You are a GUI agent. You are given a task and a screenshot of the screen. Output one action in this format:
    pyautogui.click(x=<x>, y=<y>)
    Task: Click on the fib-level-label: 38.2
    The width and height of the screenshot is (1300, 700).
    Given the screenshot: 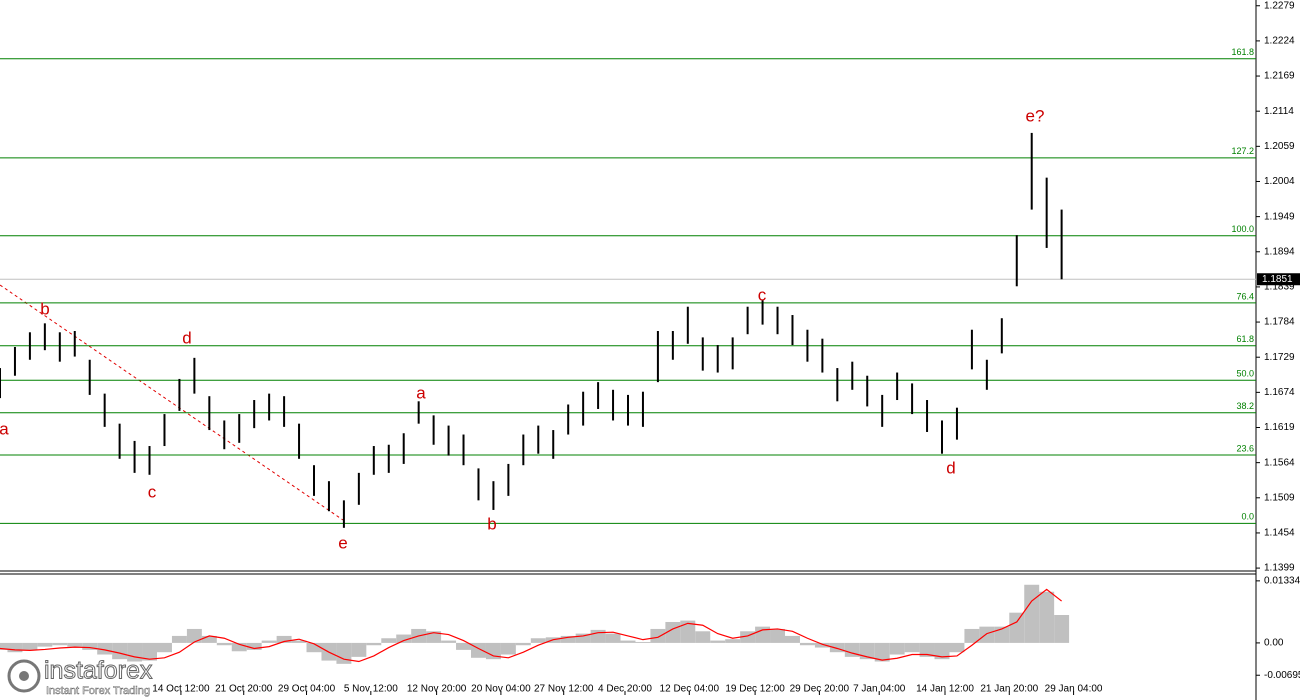 What is the action you would take?
    pyautogui.click(x=1245, y=406)
    